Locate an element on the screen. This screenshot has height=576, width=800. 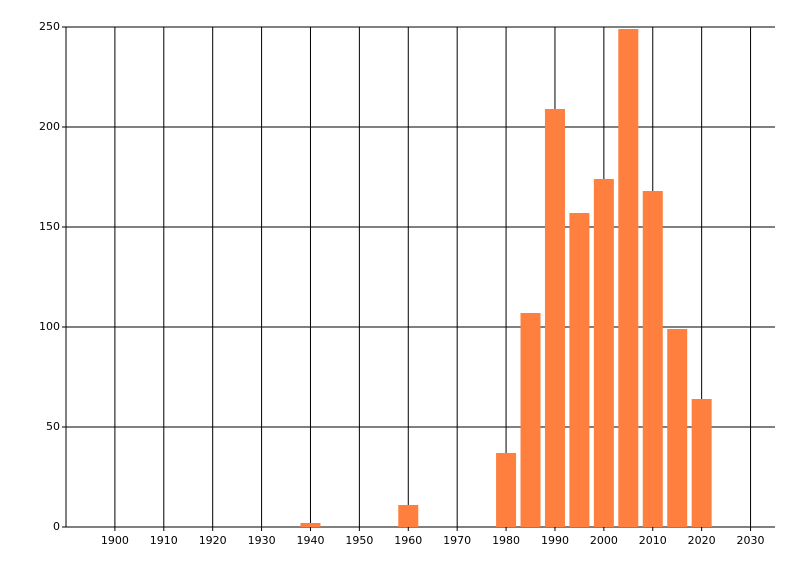
y-tick-label: 0 is located at coordinates (56, 526).